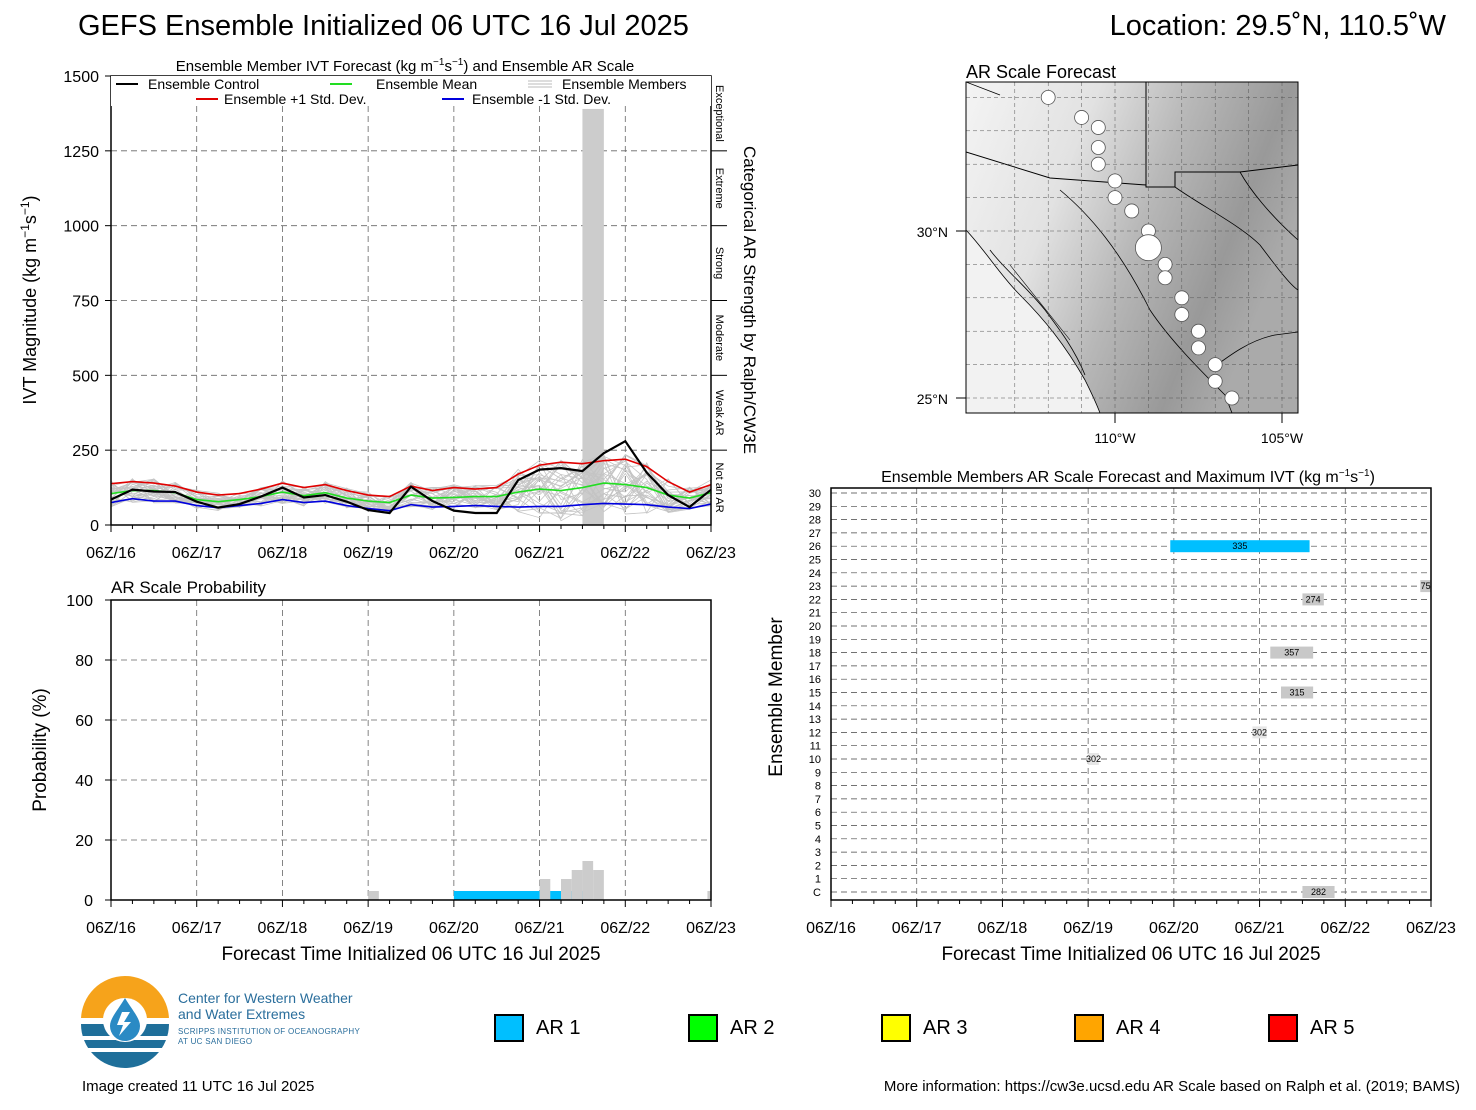 The width and height of the screenshot is (1476, 1110). I want to click on ar4-label: AR 4, so click(1138, 1027).